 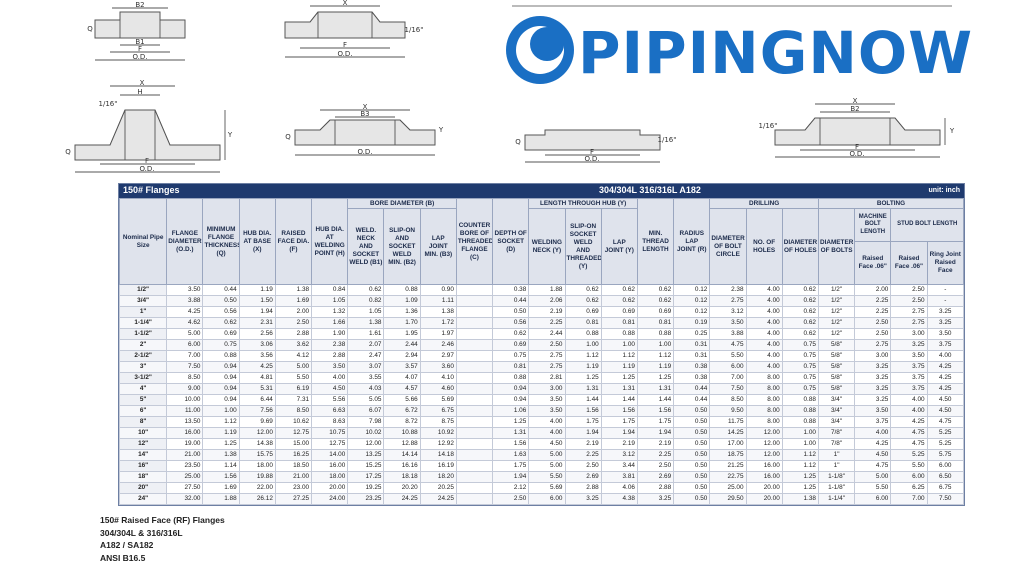 I want to click on cell: 29.50, so click(x=728, y=499).